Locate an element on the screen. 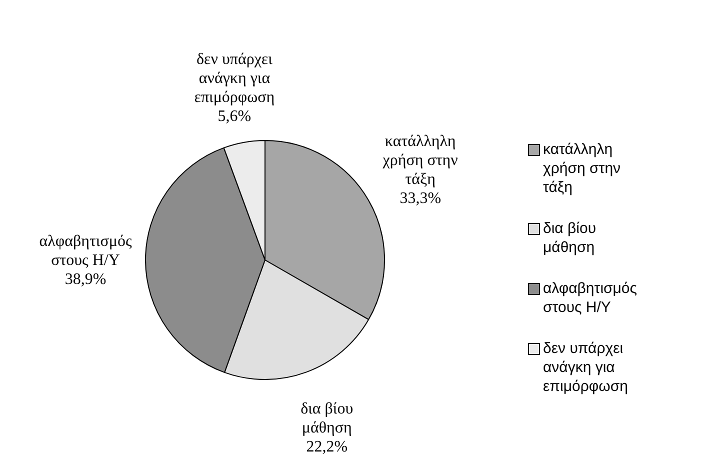 This screenshot has height=468, width=708. slice-label: δεν υπάρχει ανάγκη για επιμόρφωση is located at coordinates (234, 78).